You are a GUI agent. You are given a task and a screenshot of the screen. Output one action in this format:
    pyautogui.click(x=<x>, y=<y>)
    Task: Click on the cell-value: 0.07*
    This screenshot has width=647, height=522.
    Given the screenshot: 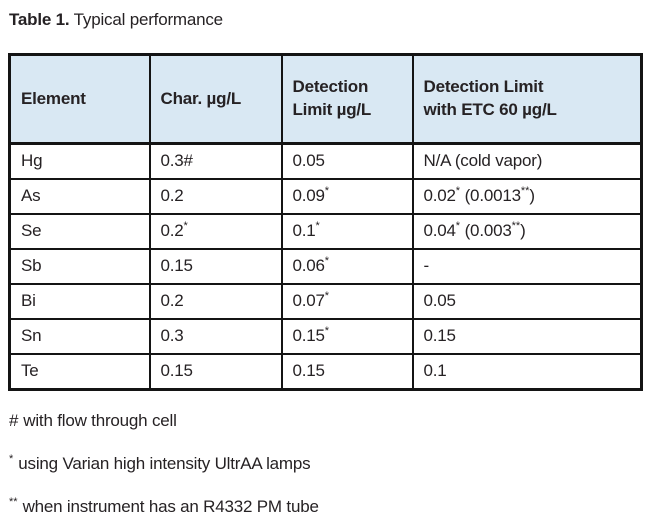 What is the action you would take?
    pyautogui.click(x=347, y=301)
    